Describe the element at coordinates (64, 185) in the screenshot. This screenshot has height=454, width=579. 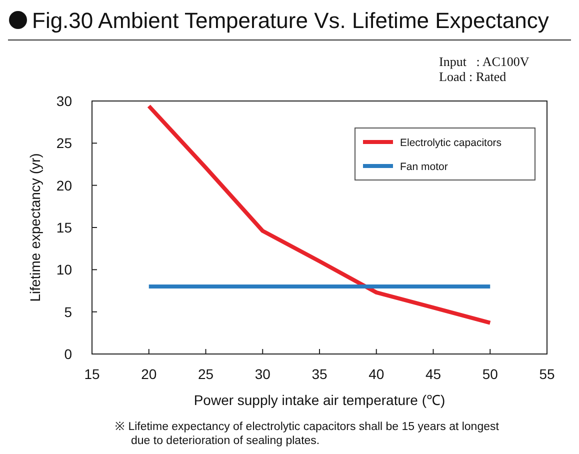
I see `y-tick-label: 20` at that location.